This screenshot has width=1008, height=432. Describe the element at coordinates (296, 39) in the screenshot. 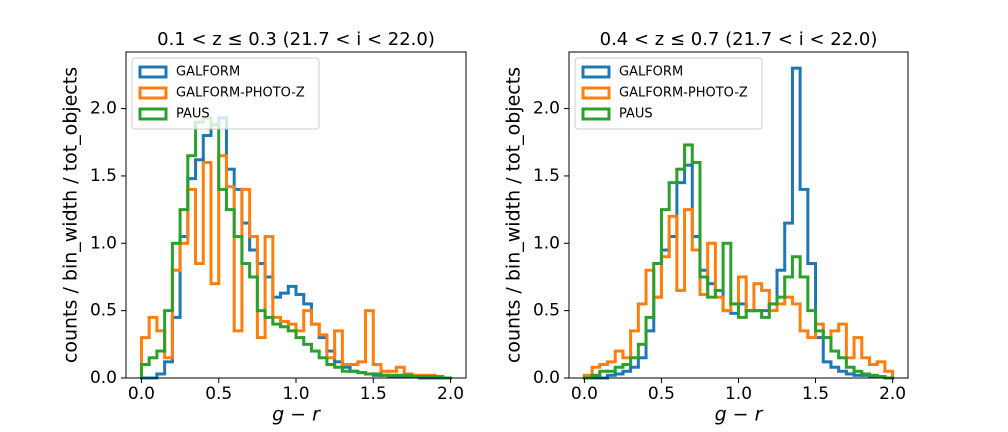

I see `chart-title: 0.1 < z ≤ 0.3 (21.7 < i < 22.0)` at that location.